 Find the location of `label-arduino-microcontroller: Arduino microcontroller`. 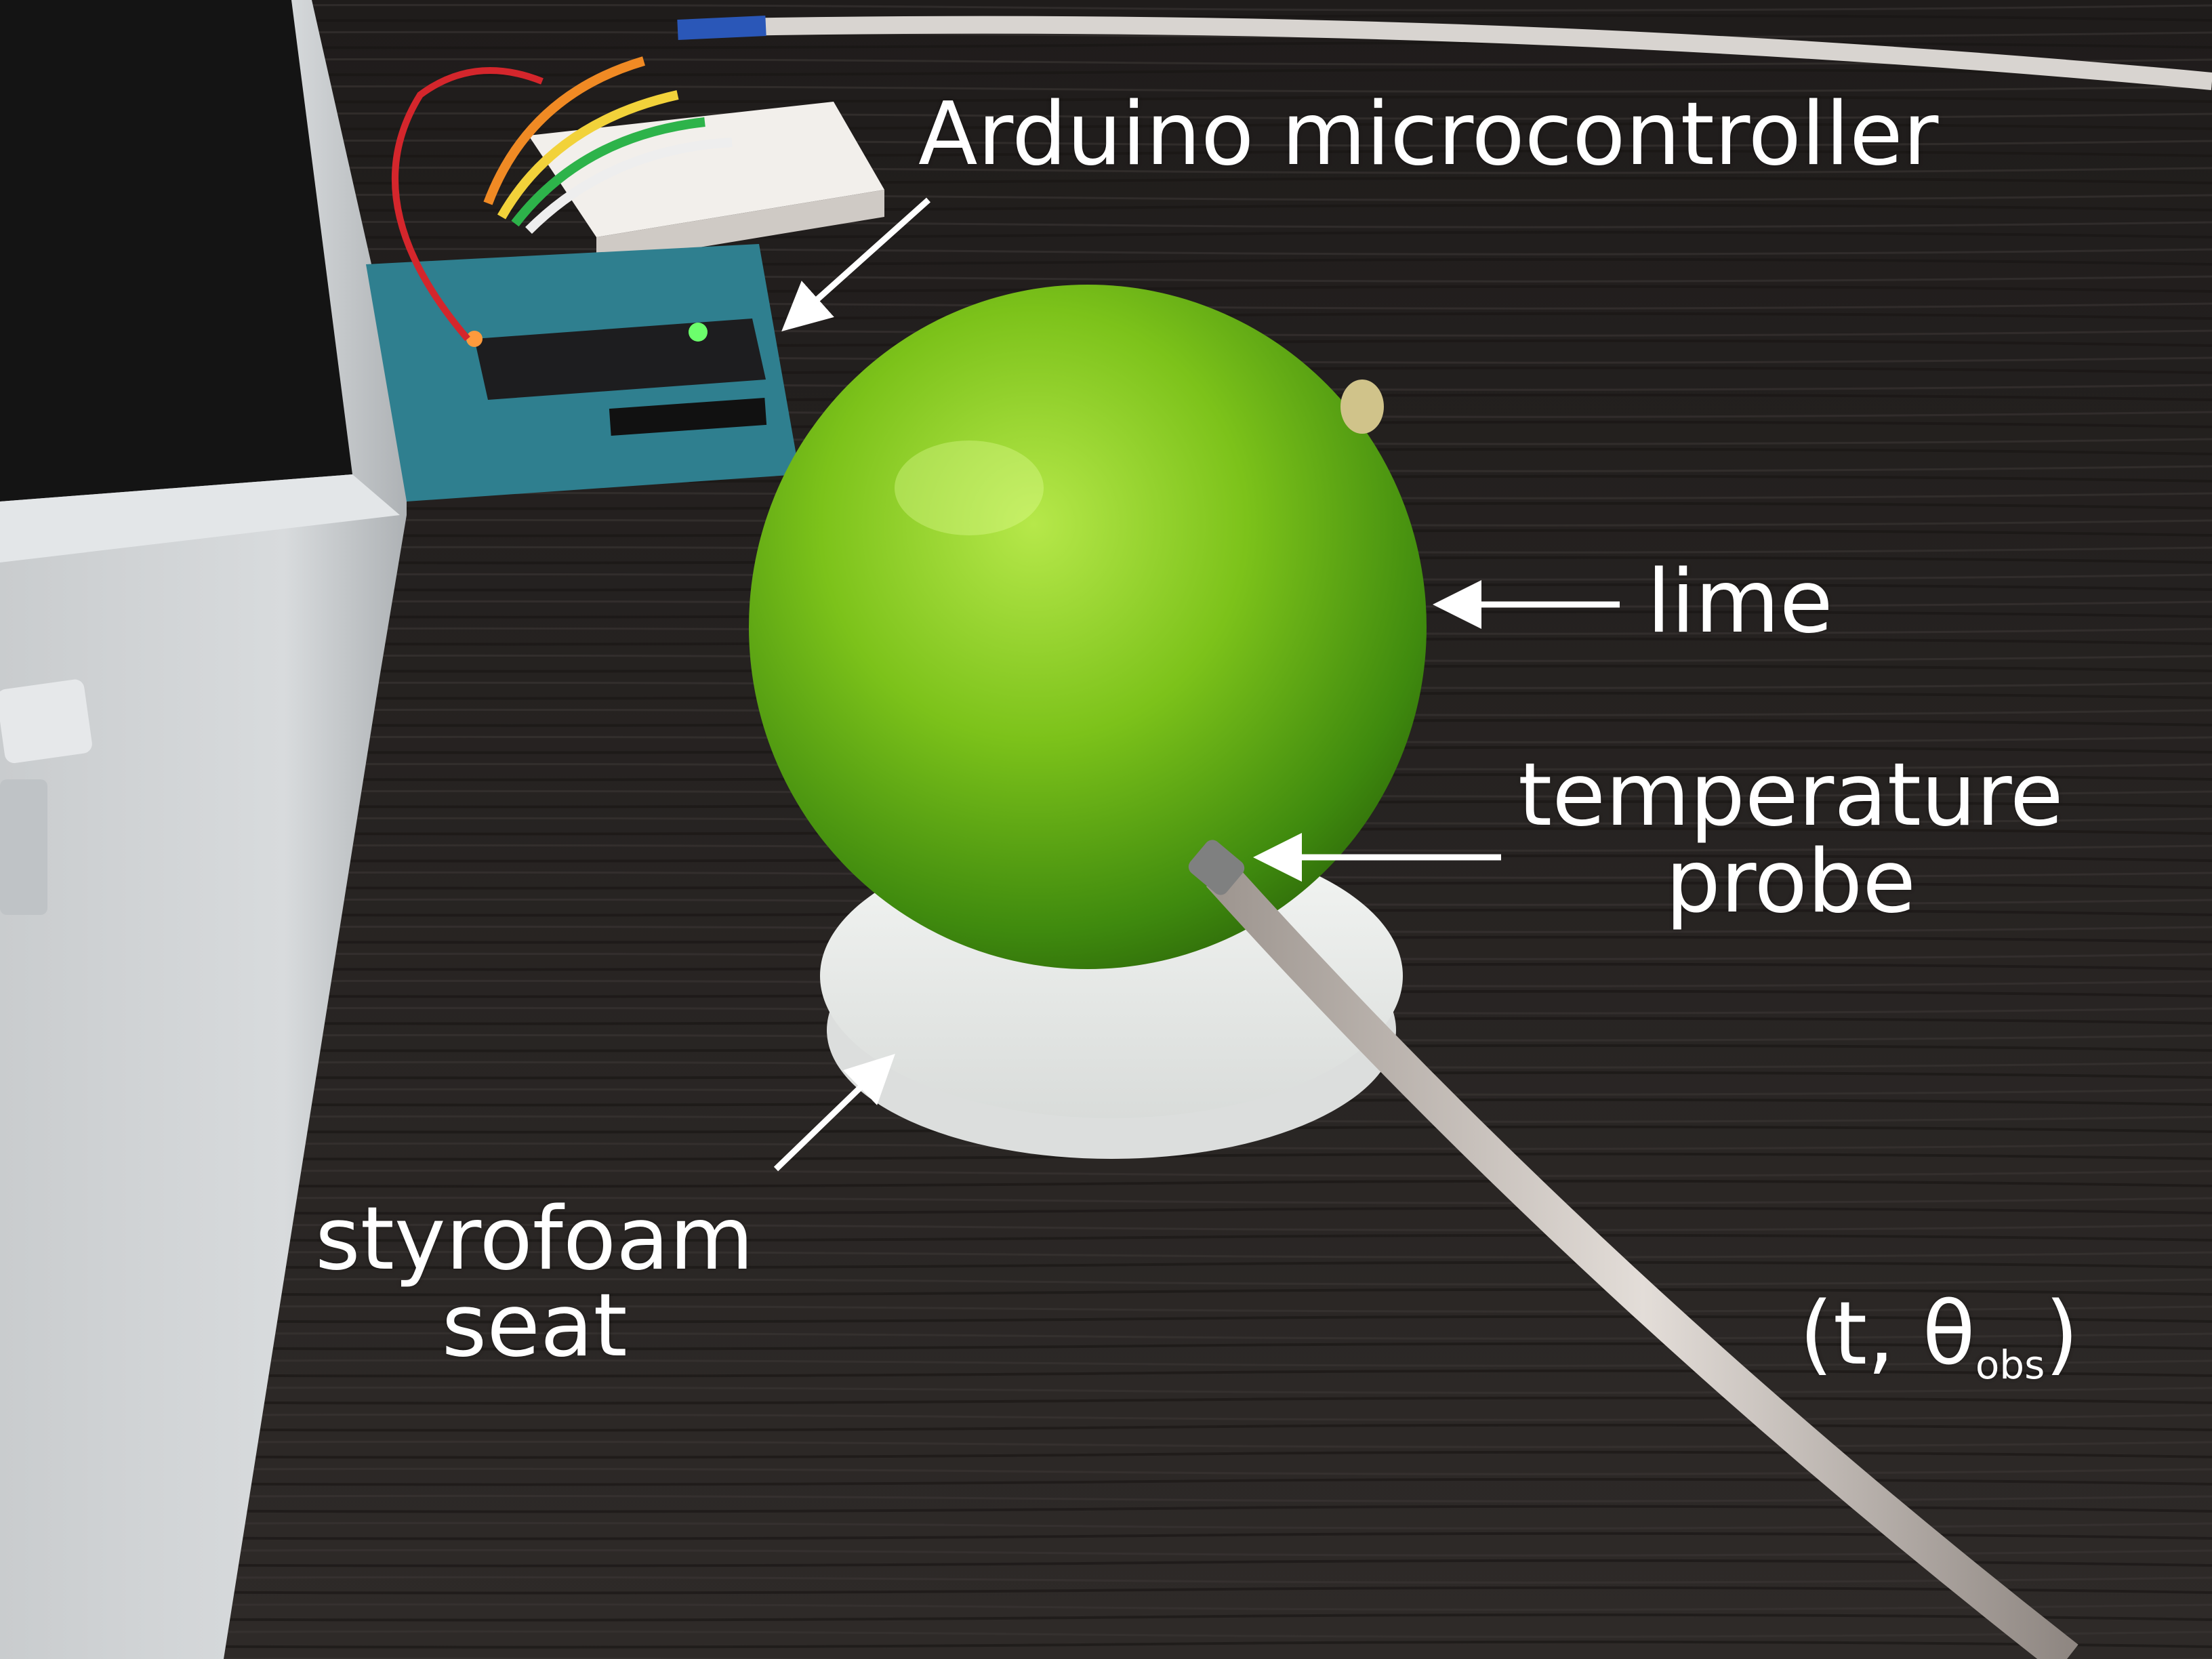

label-arduino-microcontroller: Arduino microcontroller is located at coordinates (1428, 134).